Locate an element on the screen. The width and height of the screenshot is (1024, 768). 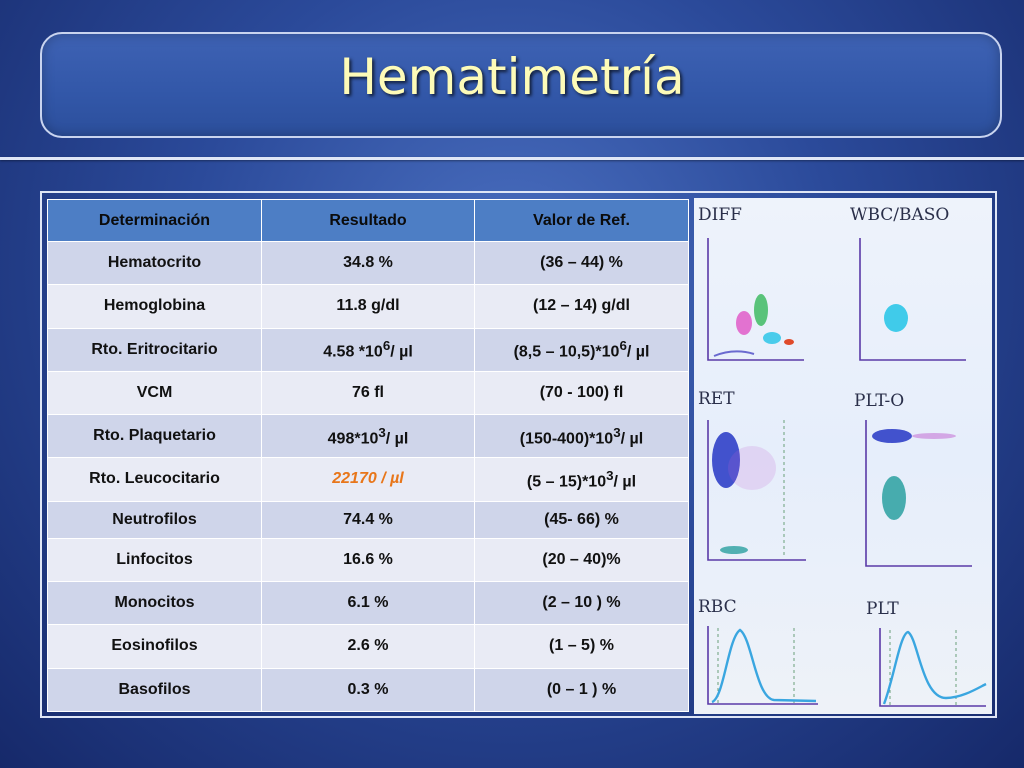
diff-label: DIFF is located at coordinates (720, 215).